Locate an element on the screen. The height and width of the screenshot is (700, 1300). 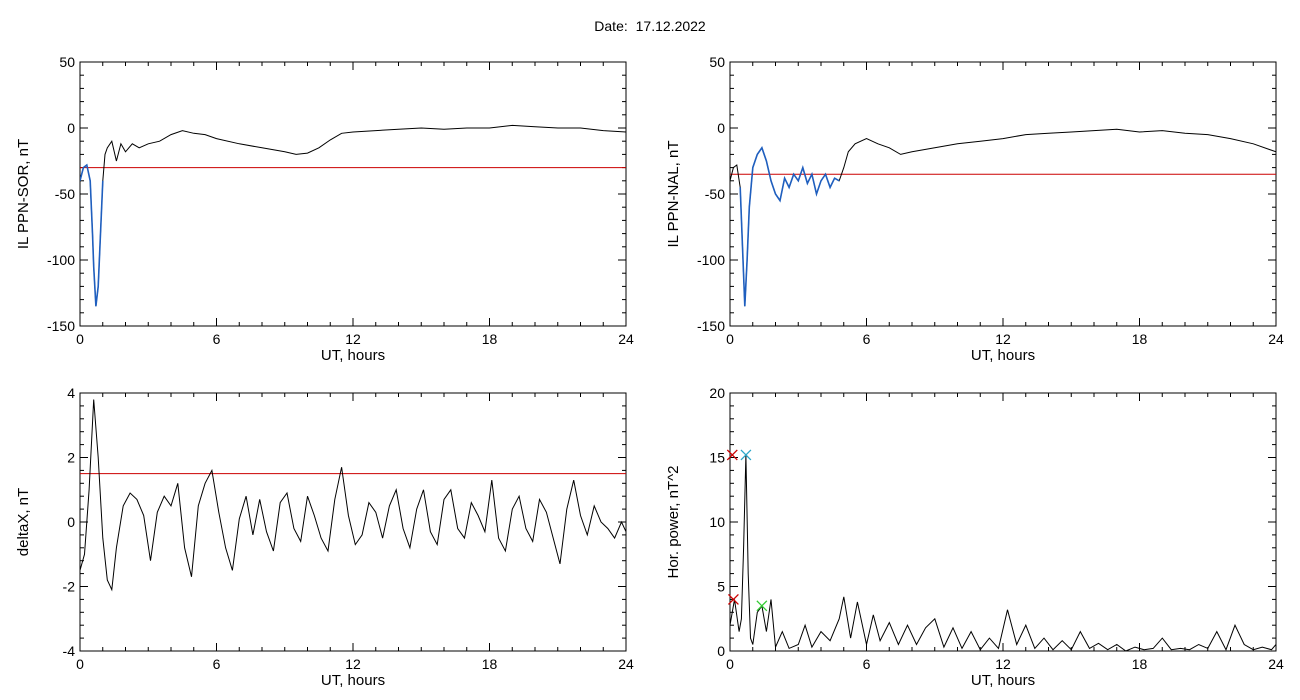
y-axis-title: IL PPN-NAL, nT is located at coordinates (673, 194).